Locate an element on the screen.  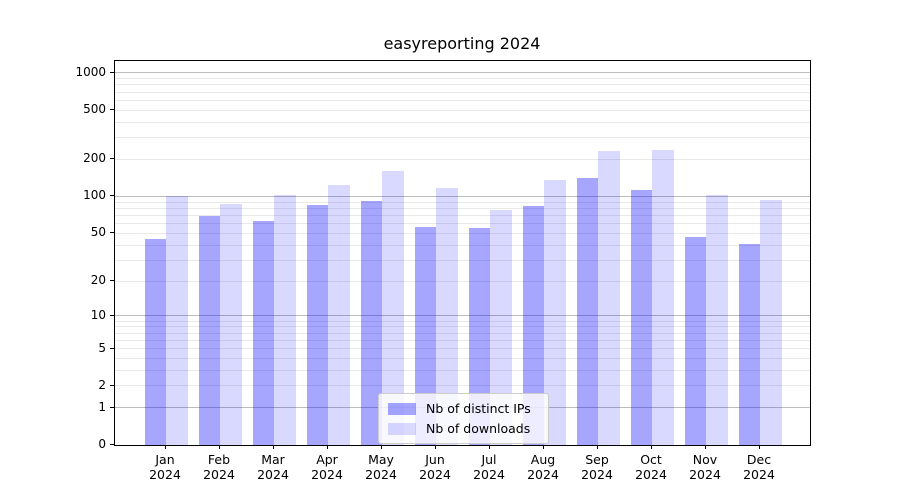
x-tick-label: Feb 2024 is located at coordinates (219, 467).